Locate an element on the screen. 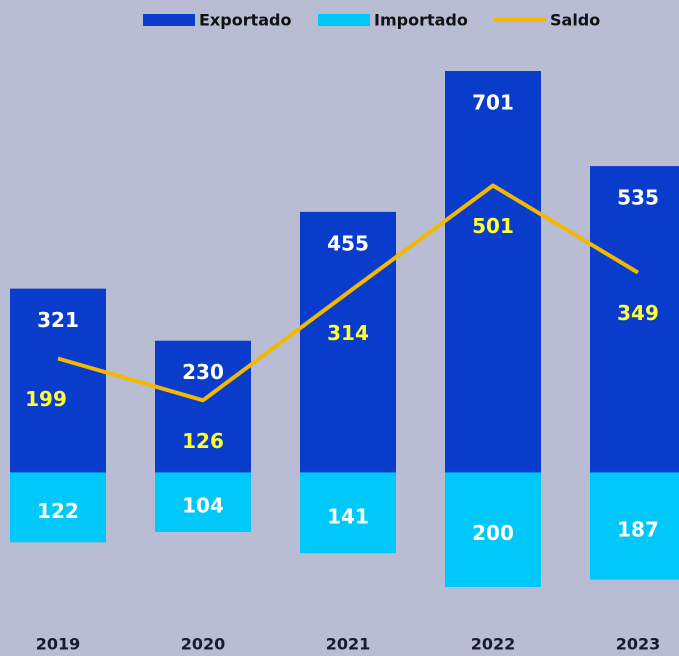 This screenshot has width=679, height=656. import-label: 122 is located at coordinates (58, 511).